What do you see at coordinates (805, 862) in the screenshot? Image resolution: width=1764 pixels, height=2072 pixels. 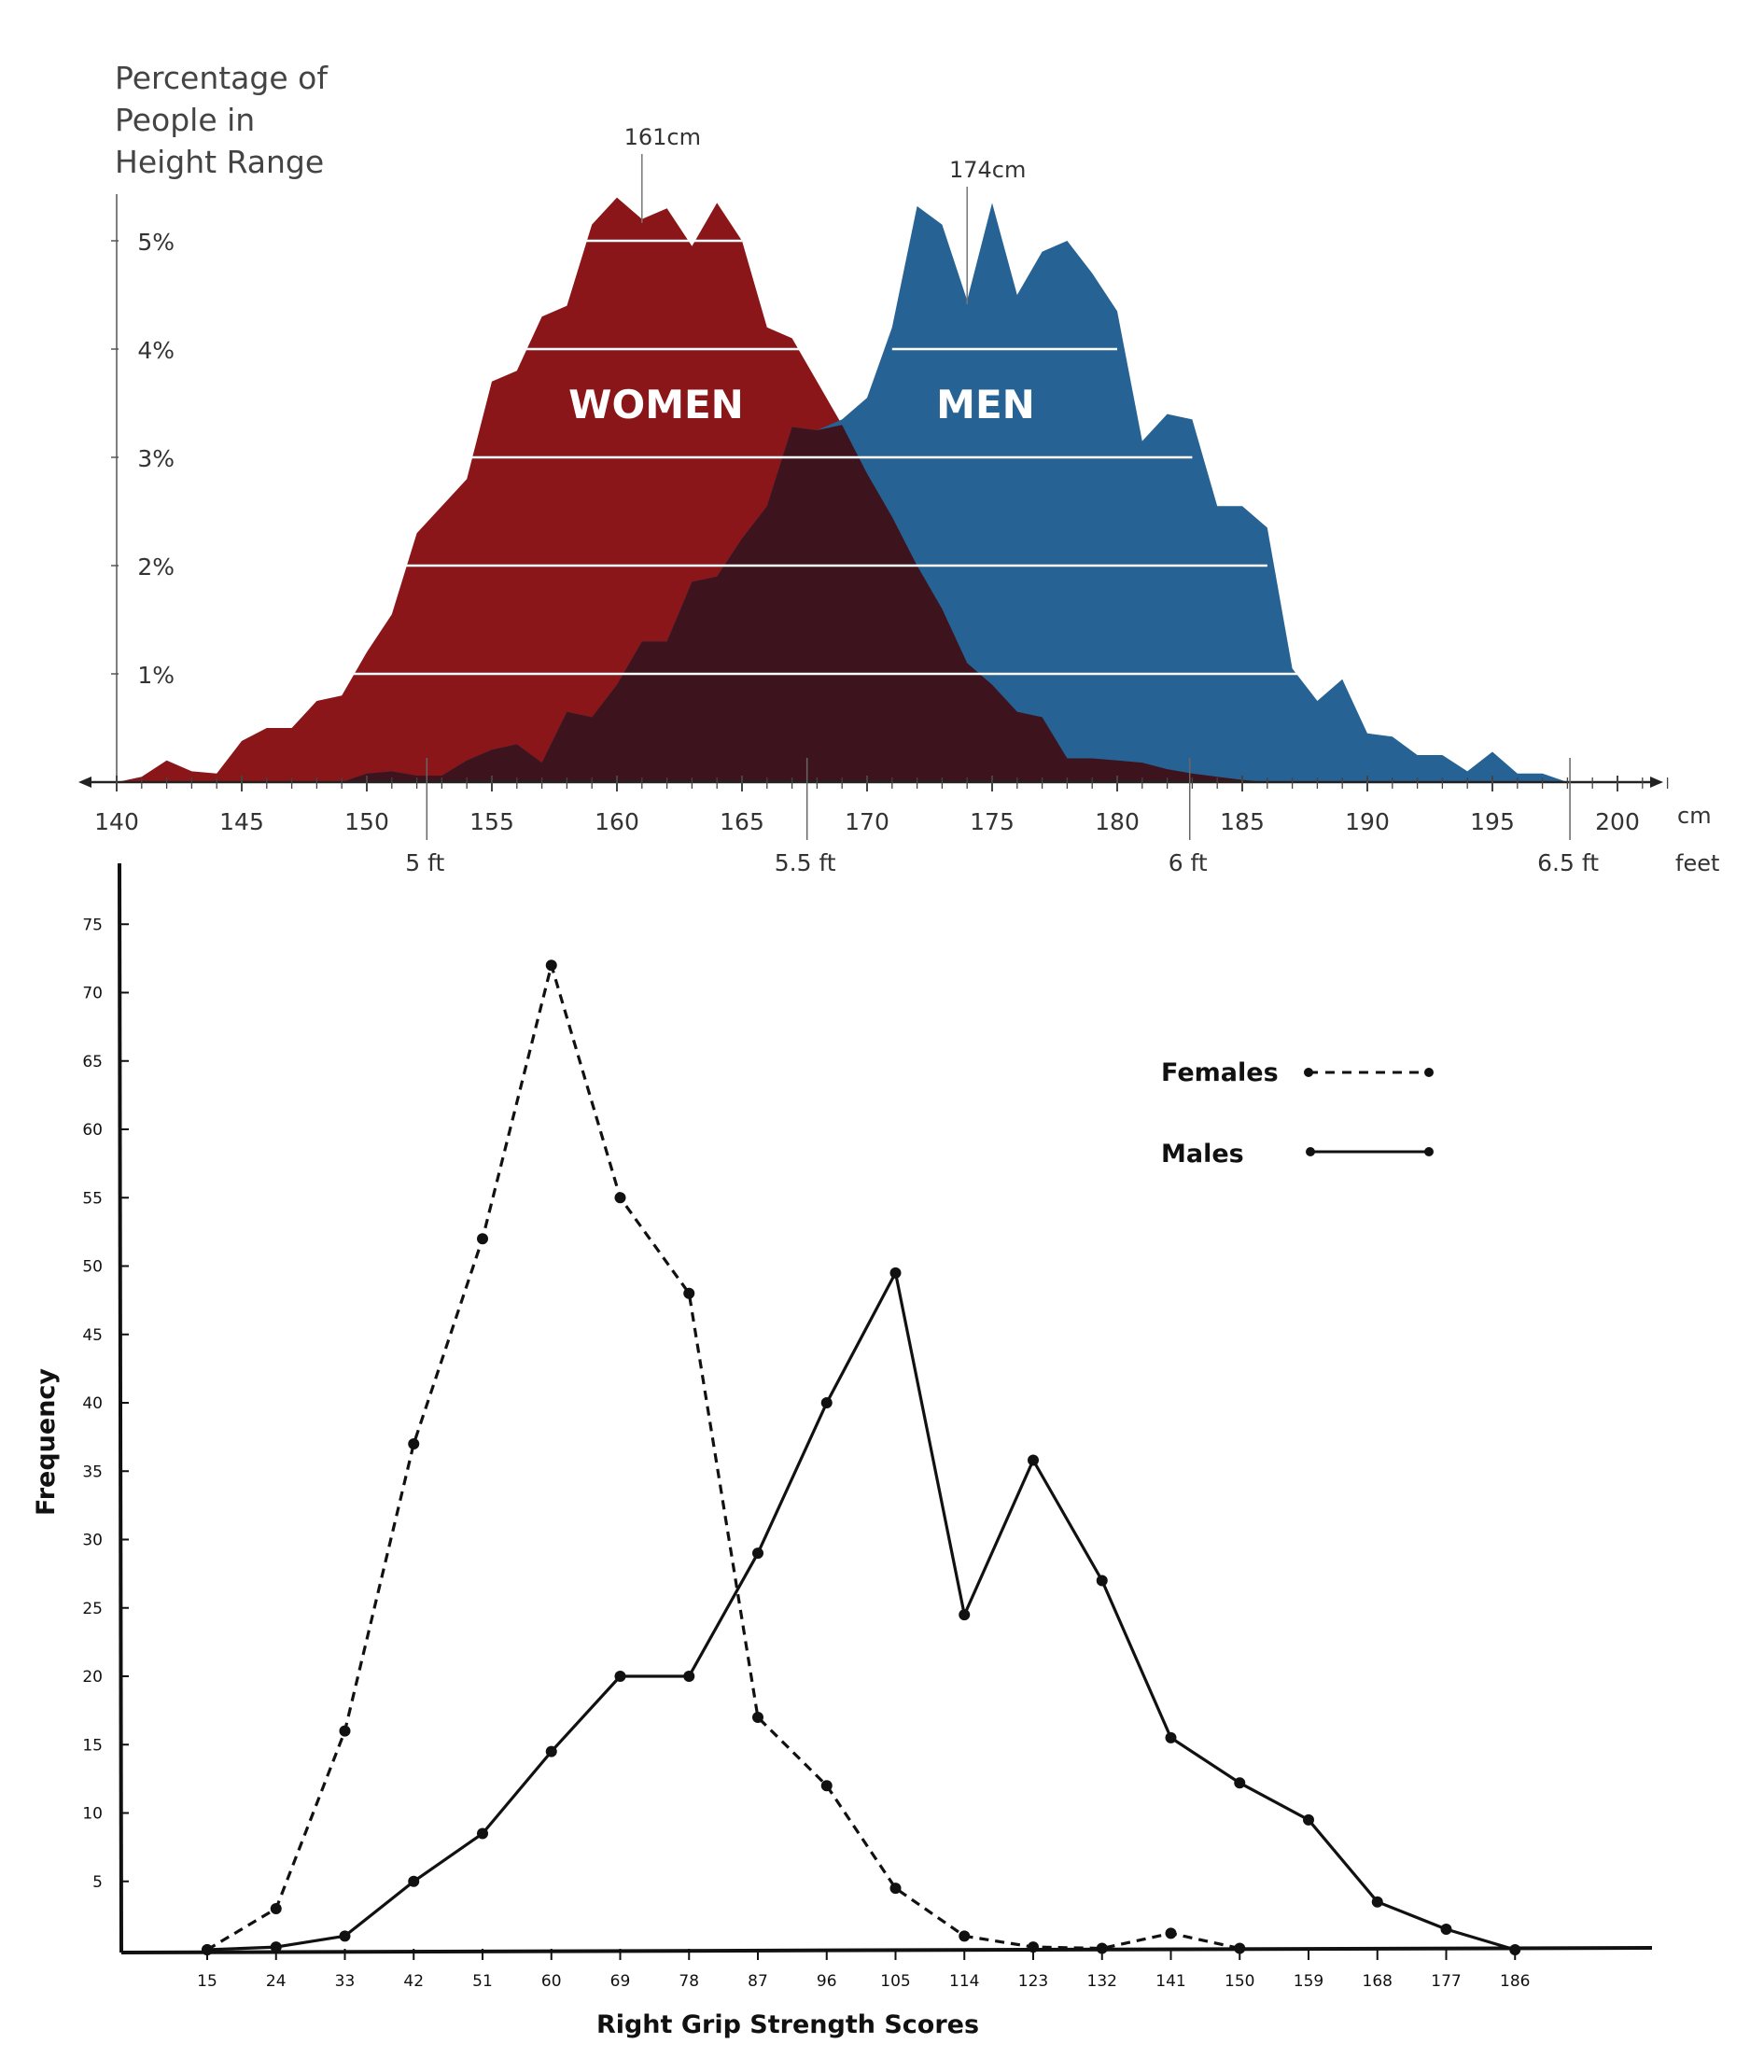 I see `feet-tick-label-1: 5.5 ft` at bounding box center [805, 862].